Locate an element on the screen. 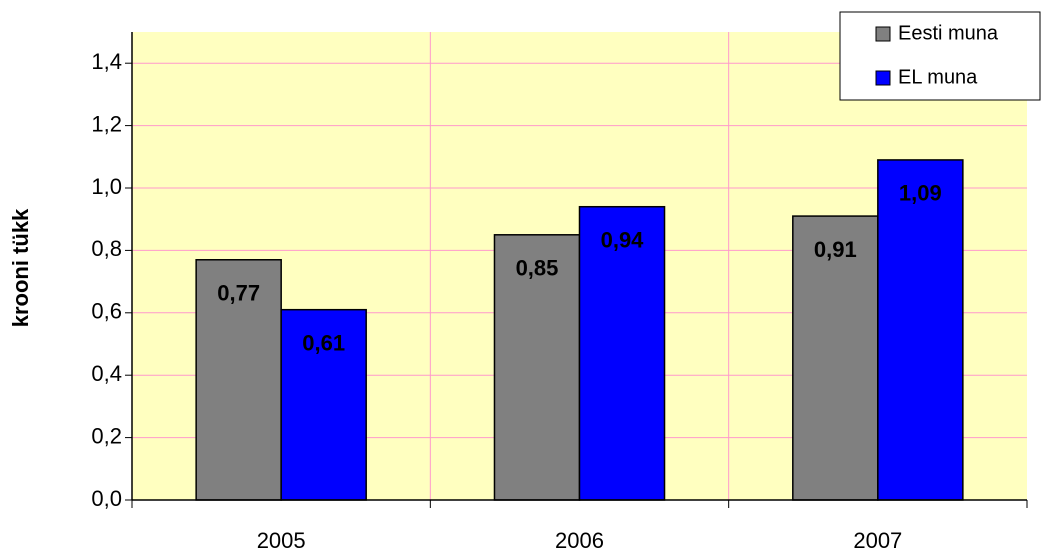 The height and width of the screenshot is (557, 1048). value-label: 0,85 is located at coordinates (537, 268).